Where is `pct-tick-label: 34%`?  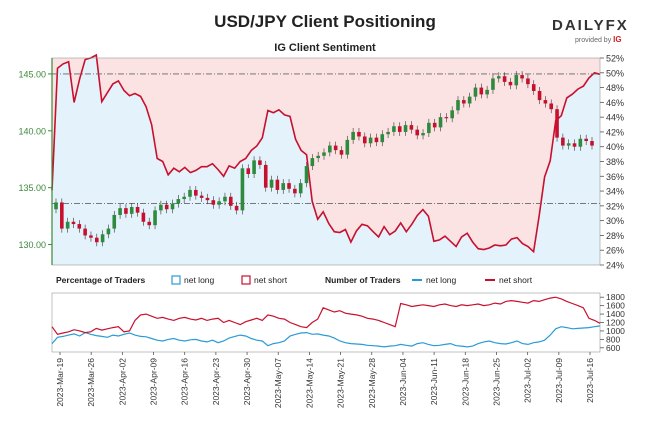
pct-tick-label: 34% is located at coordinates (615, 192).